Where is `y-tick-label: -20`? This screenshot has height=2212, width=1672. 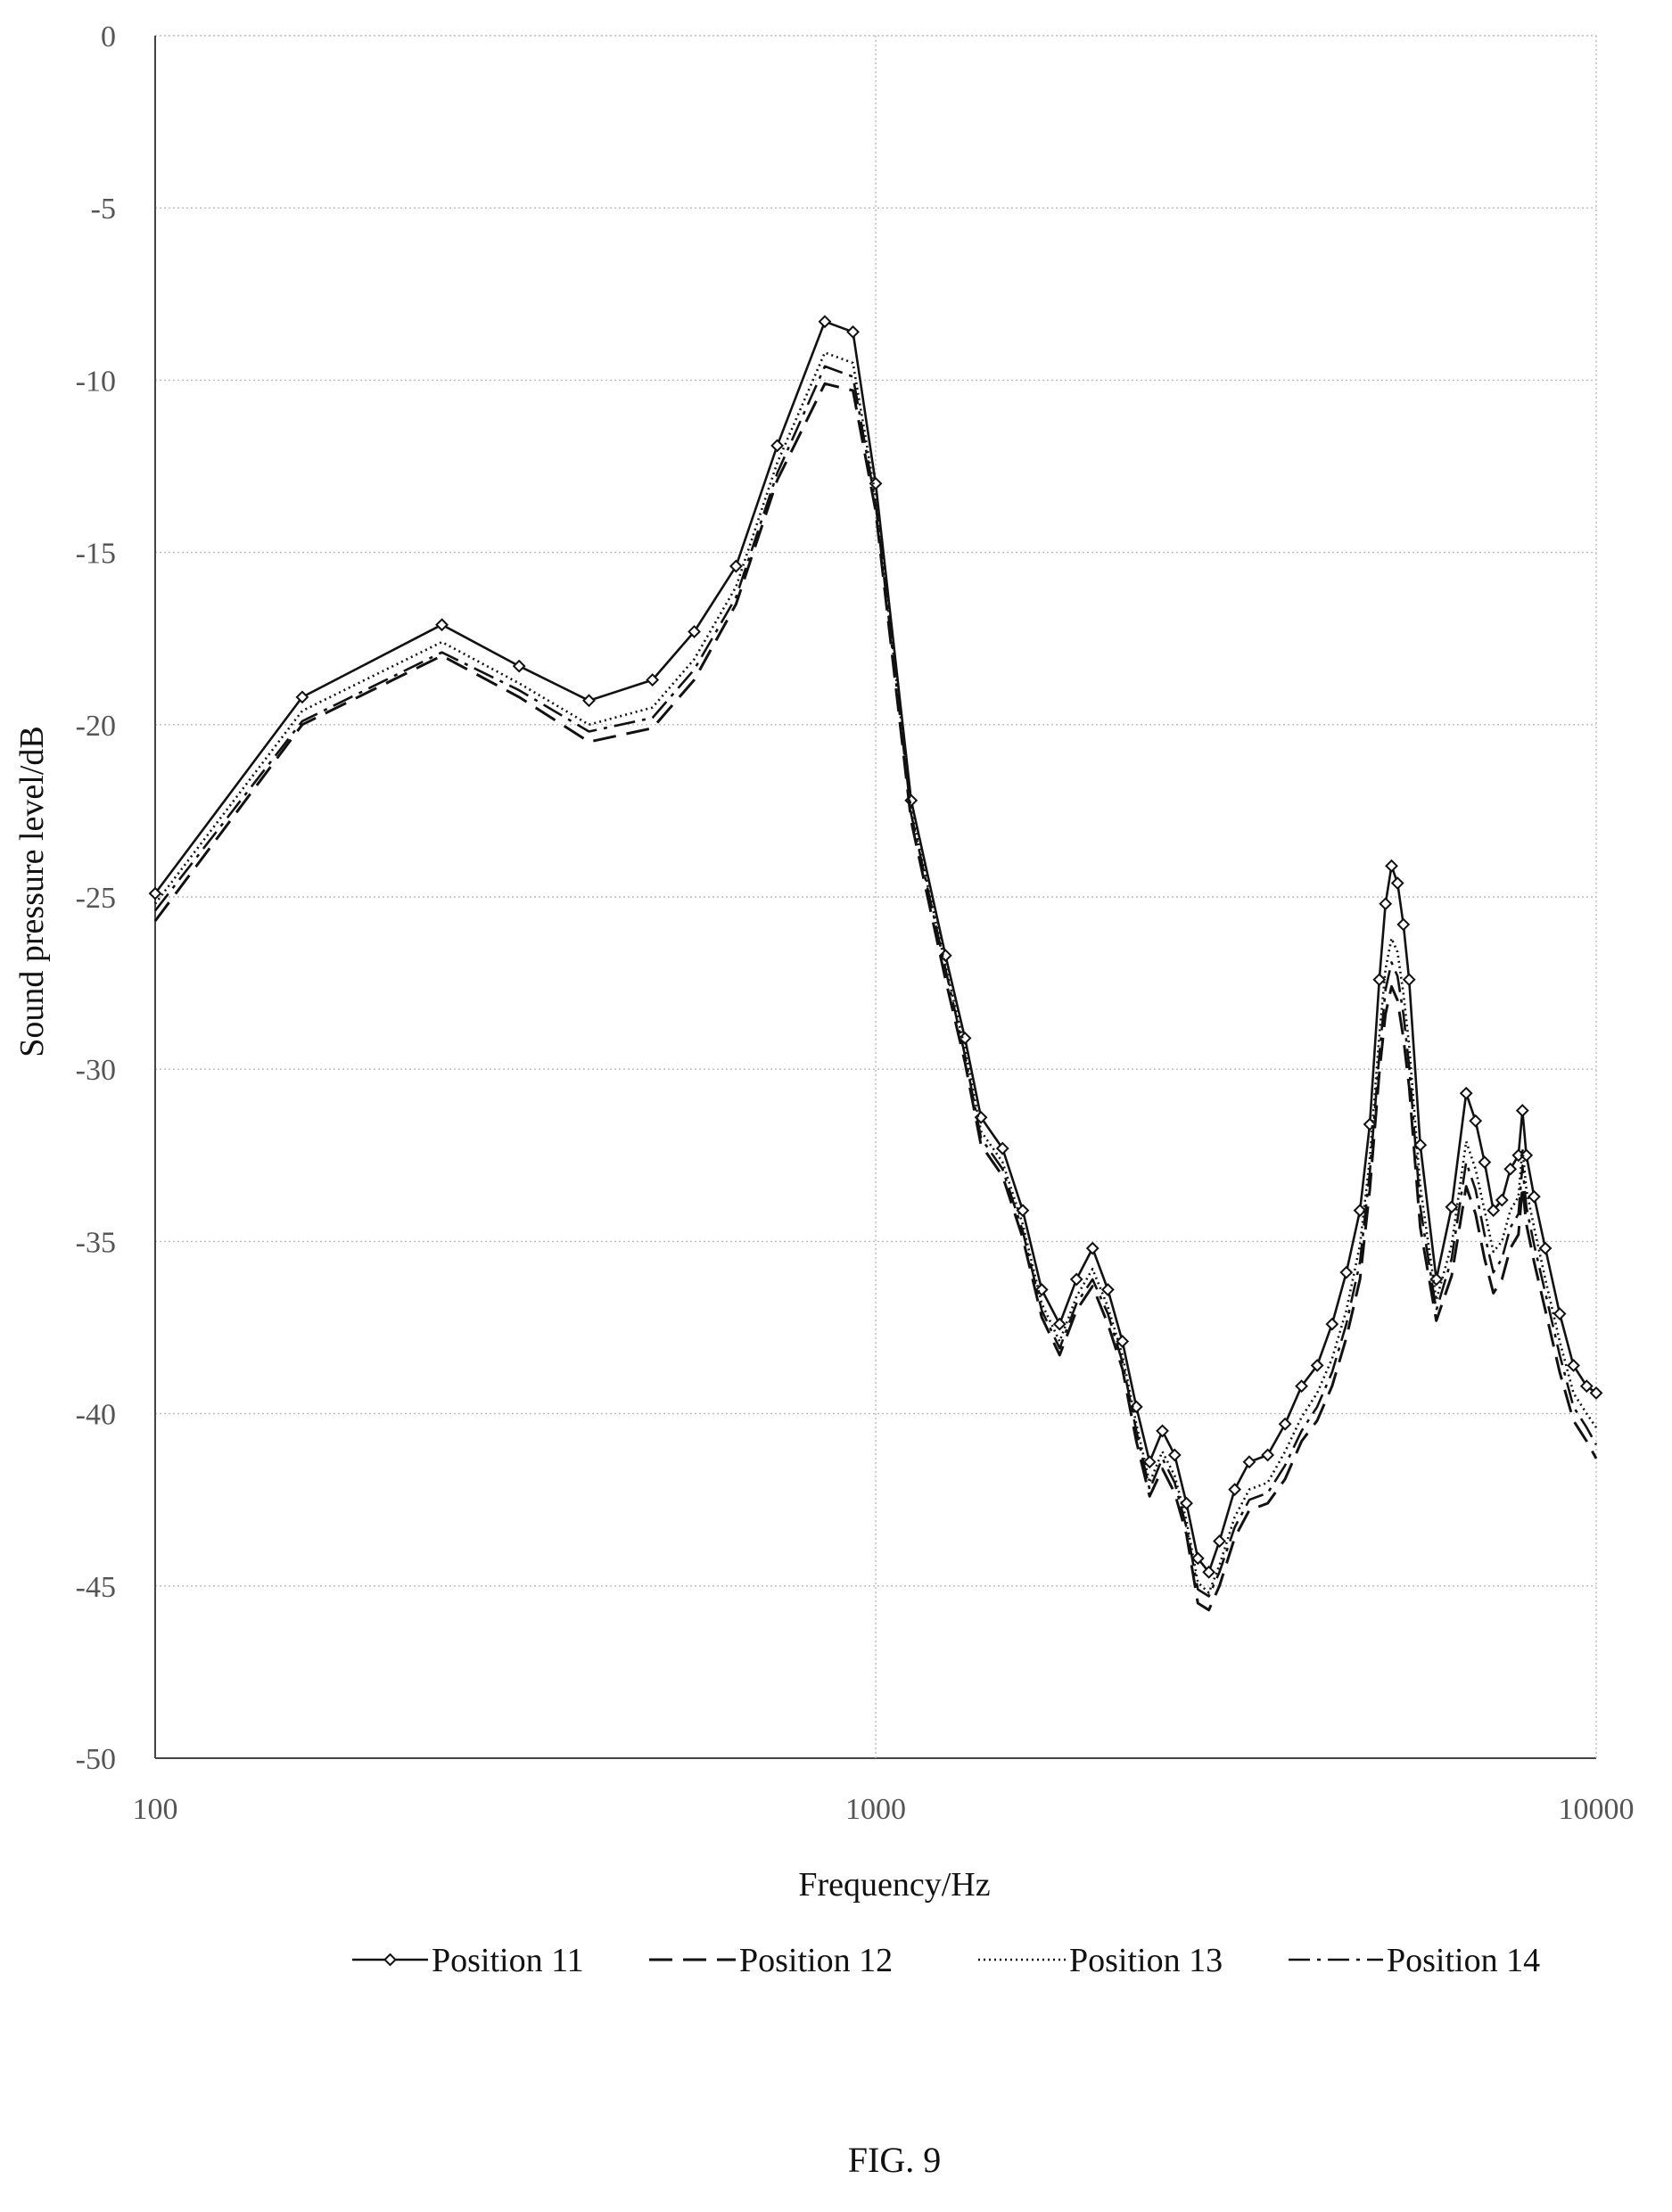 y-tick-label: -20 is located at coordinates (96, 726).